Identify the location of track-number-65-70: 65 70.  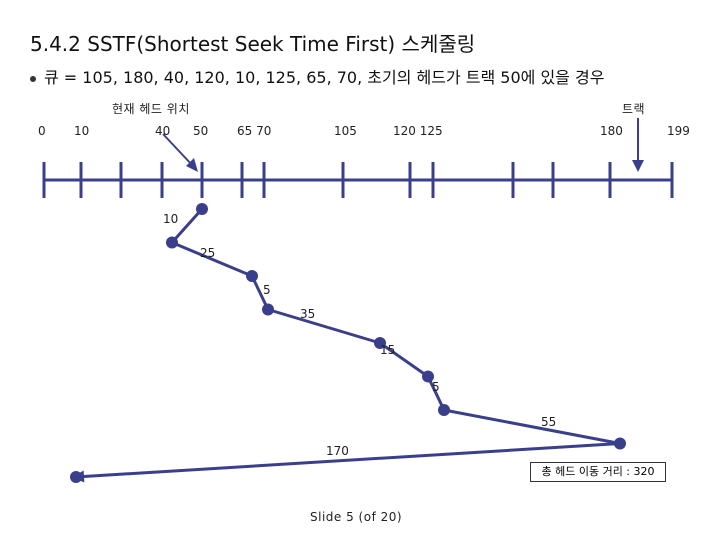
(254, 131).